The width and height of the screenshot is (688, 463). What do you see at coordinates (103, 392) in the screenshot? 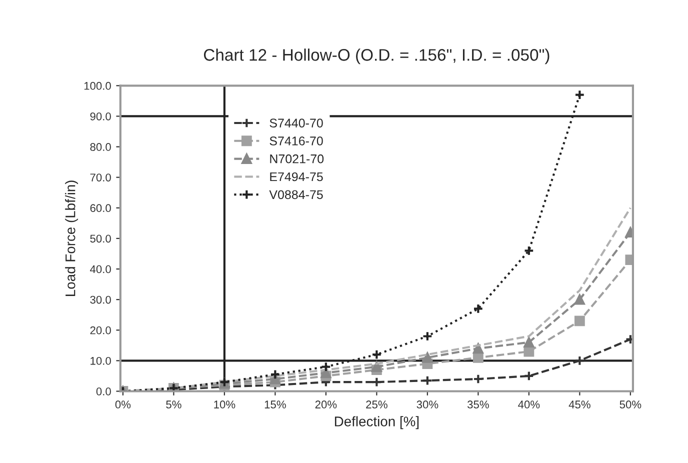
I see `y-tick-label: 0.0` at bounding box center [103, 392].